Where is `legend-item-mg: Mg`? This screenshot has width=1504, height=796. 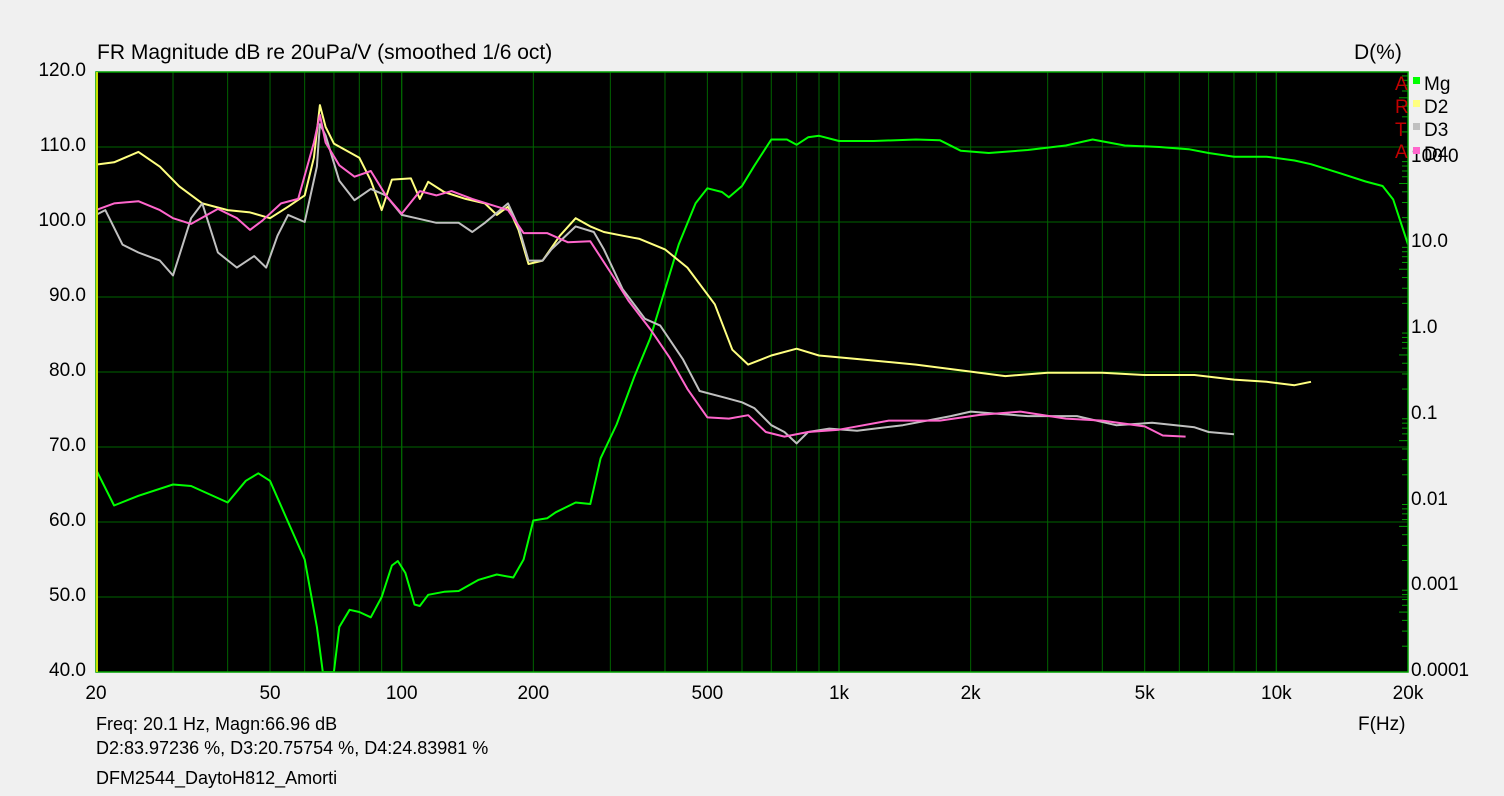
legend-item-mg: Mg is located at coordinates (1431, 85).